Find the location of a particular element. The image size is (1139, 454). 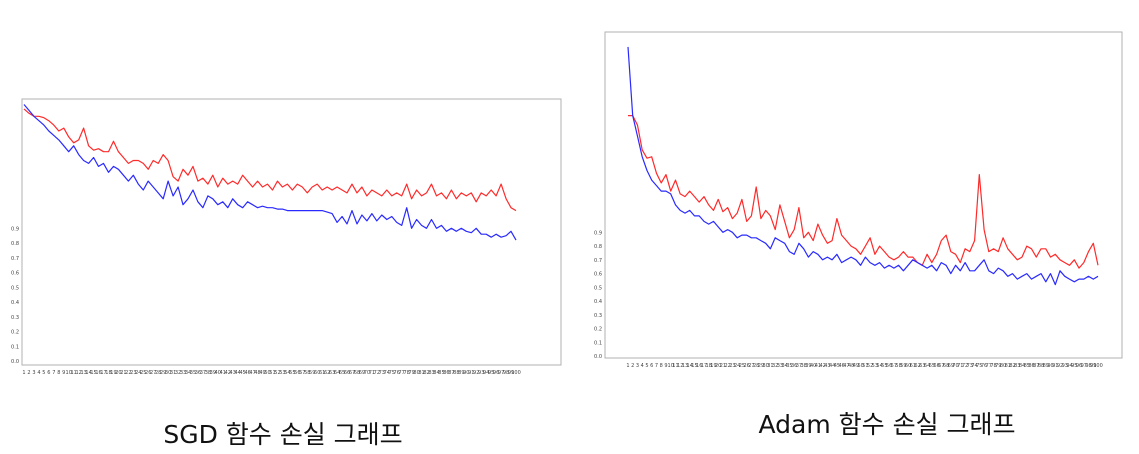

adam-x-tick-label: 46 is located at coordinates (841, 366).